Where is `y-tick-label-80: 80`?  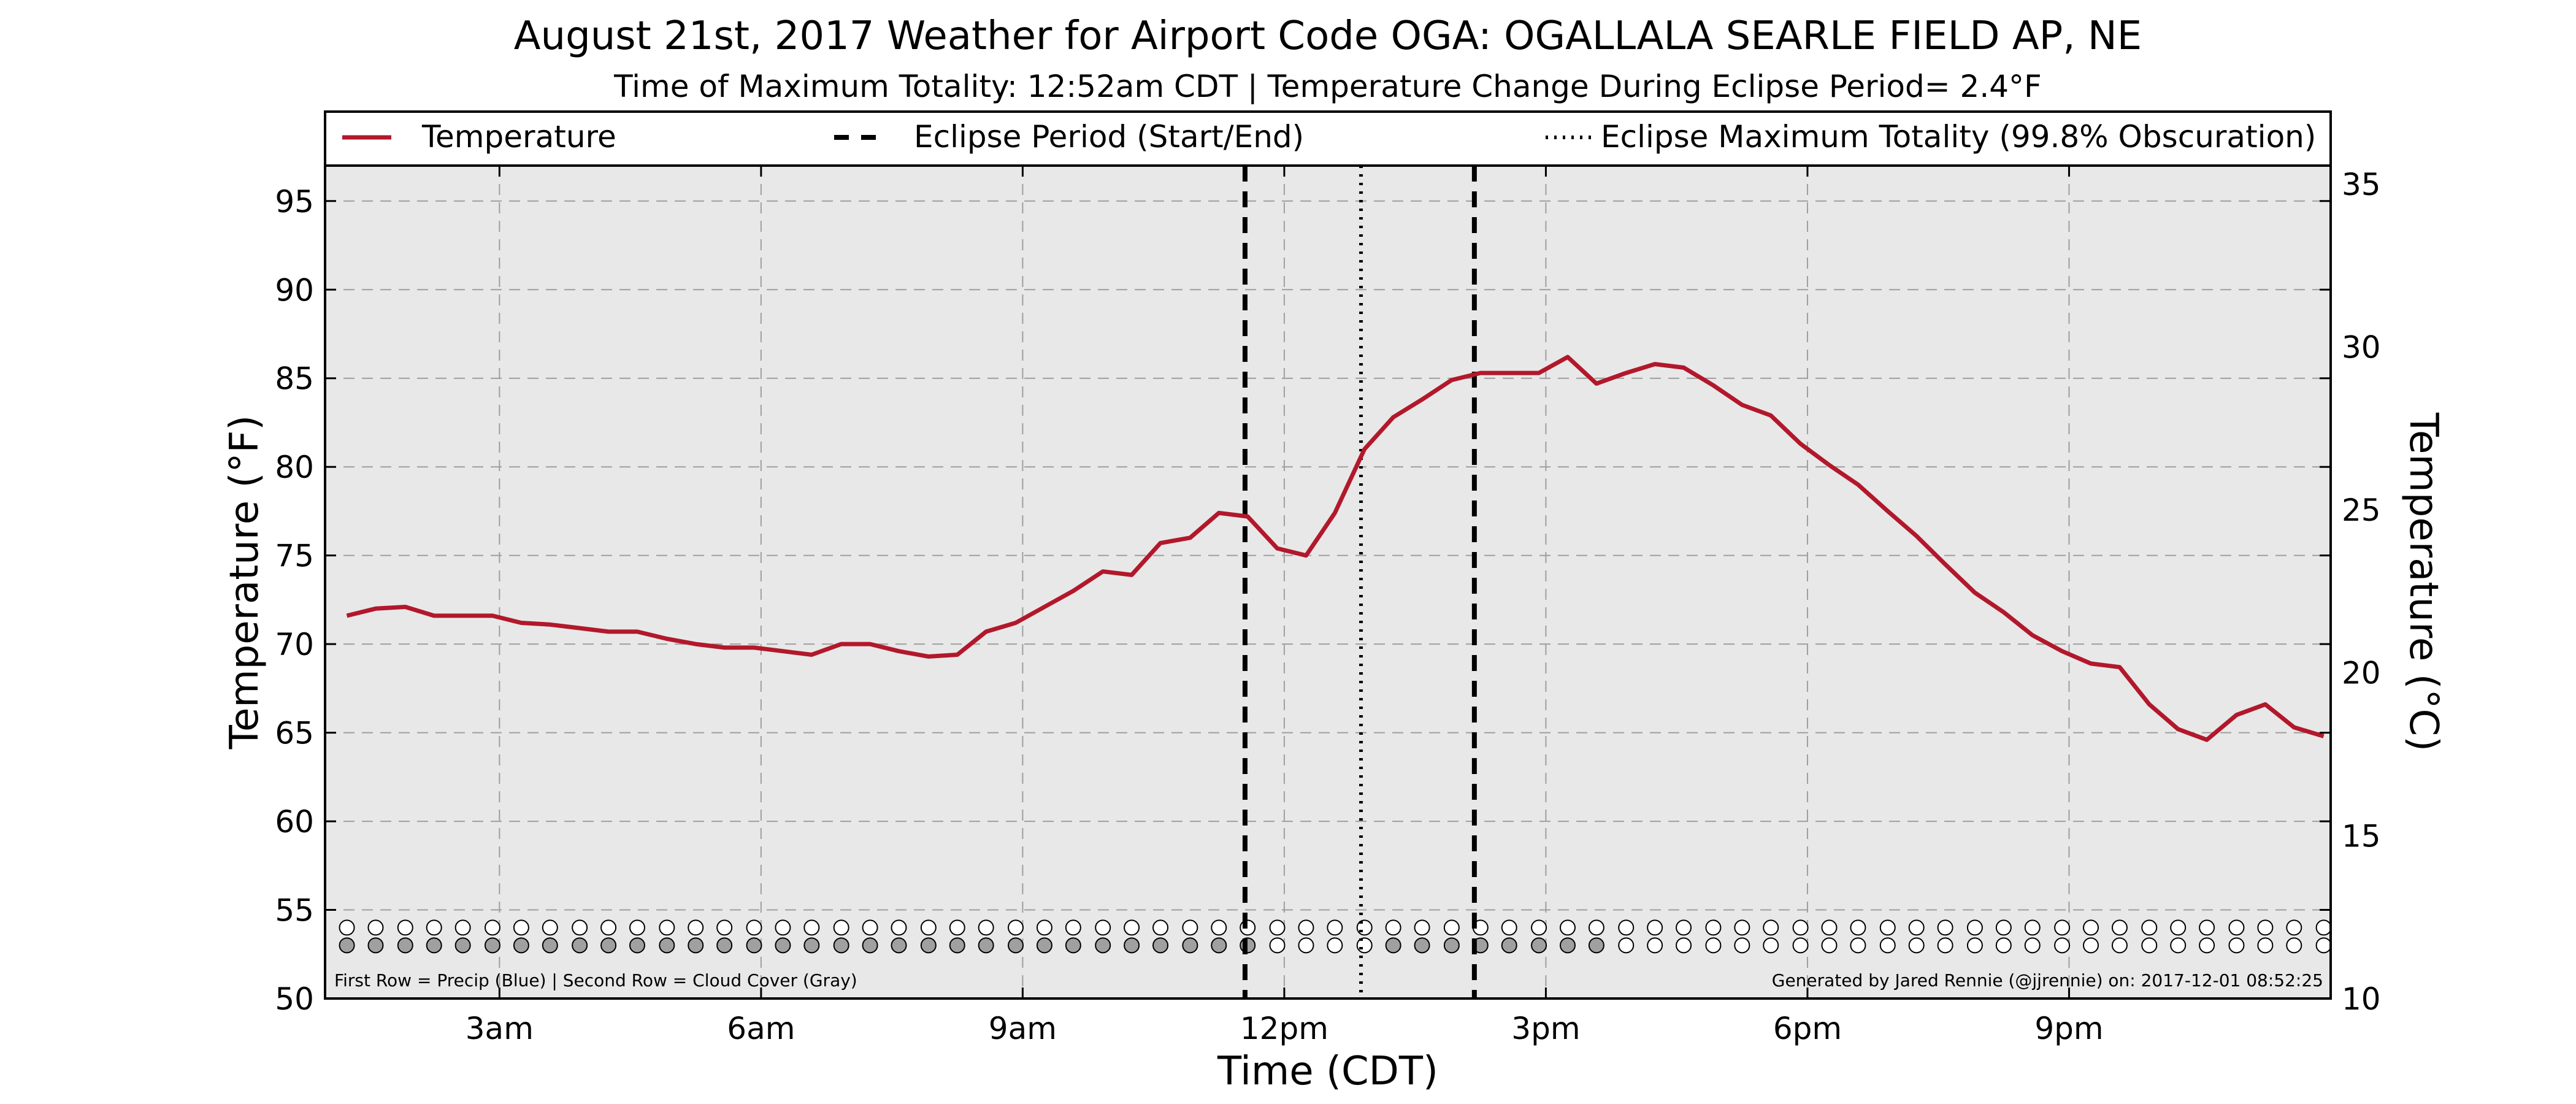
y-tick-label-80: 80 is located at coordinates (294, 467).